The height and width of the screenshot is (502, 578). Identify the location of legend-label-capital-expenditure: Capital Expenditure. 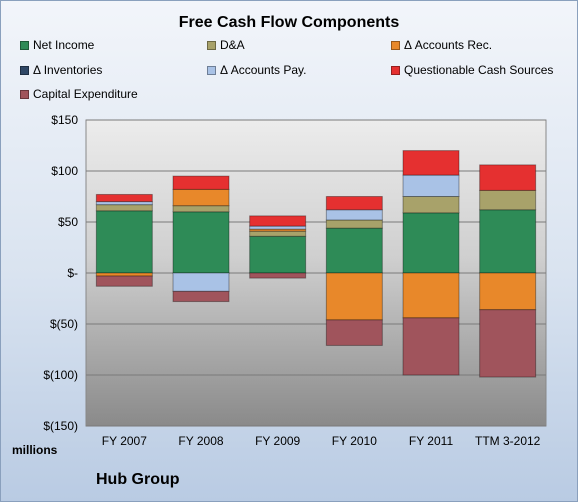
(85, 94).